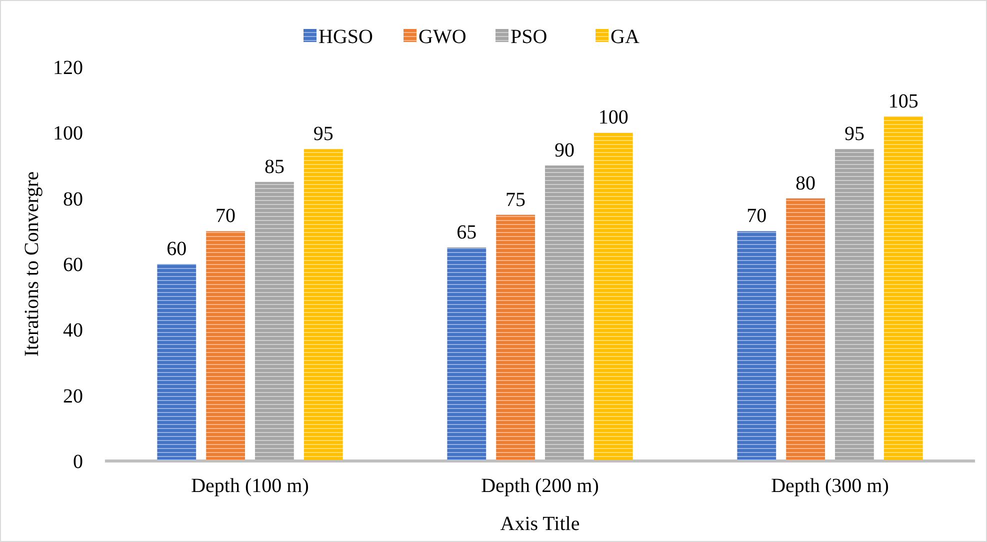 This screenshot has width=987, height=542. What do you see at coordinates (68, 68) in the screenshot?
I see `y-tick-label: 120` at bounding box center [68, 68].